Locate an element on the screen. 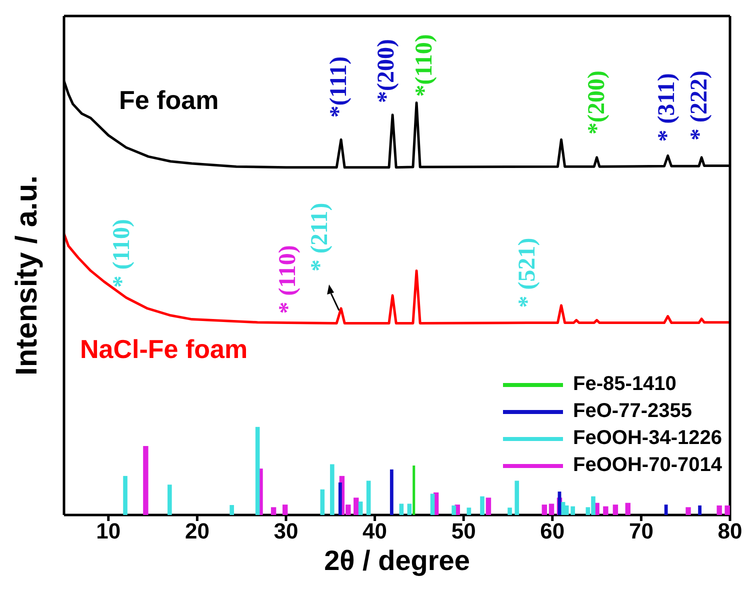 Image resolution: width=750 pixels, height=590 pixels. series-label: Fe foam is located at coordinates (169, 100).